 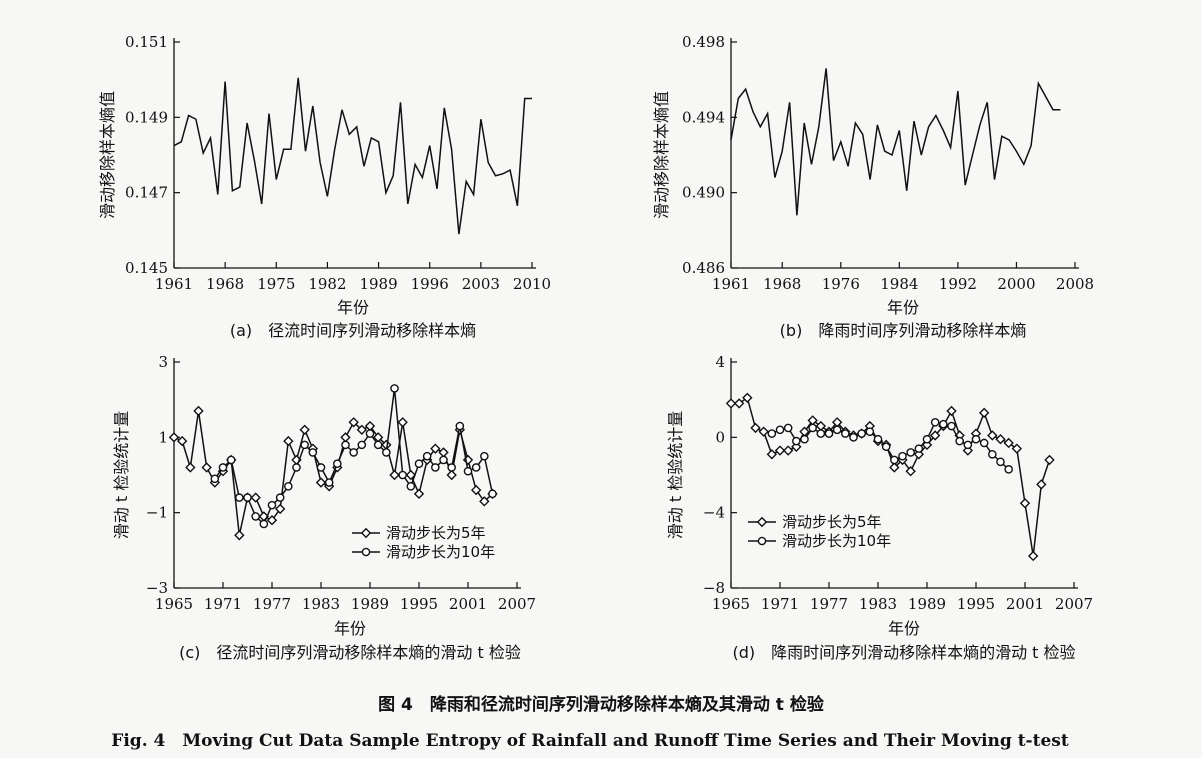 I want to click on y-axis-label: 滑动 t 检验统计量, so click(x=675, y=475).